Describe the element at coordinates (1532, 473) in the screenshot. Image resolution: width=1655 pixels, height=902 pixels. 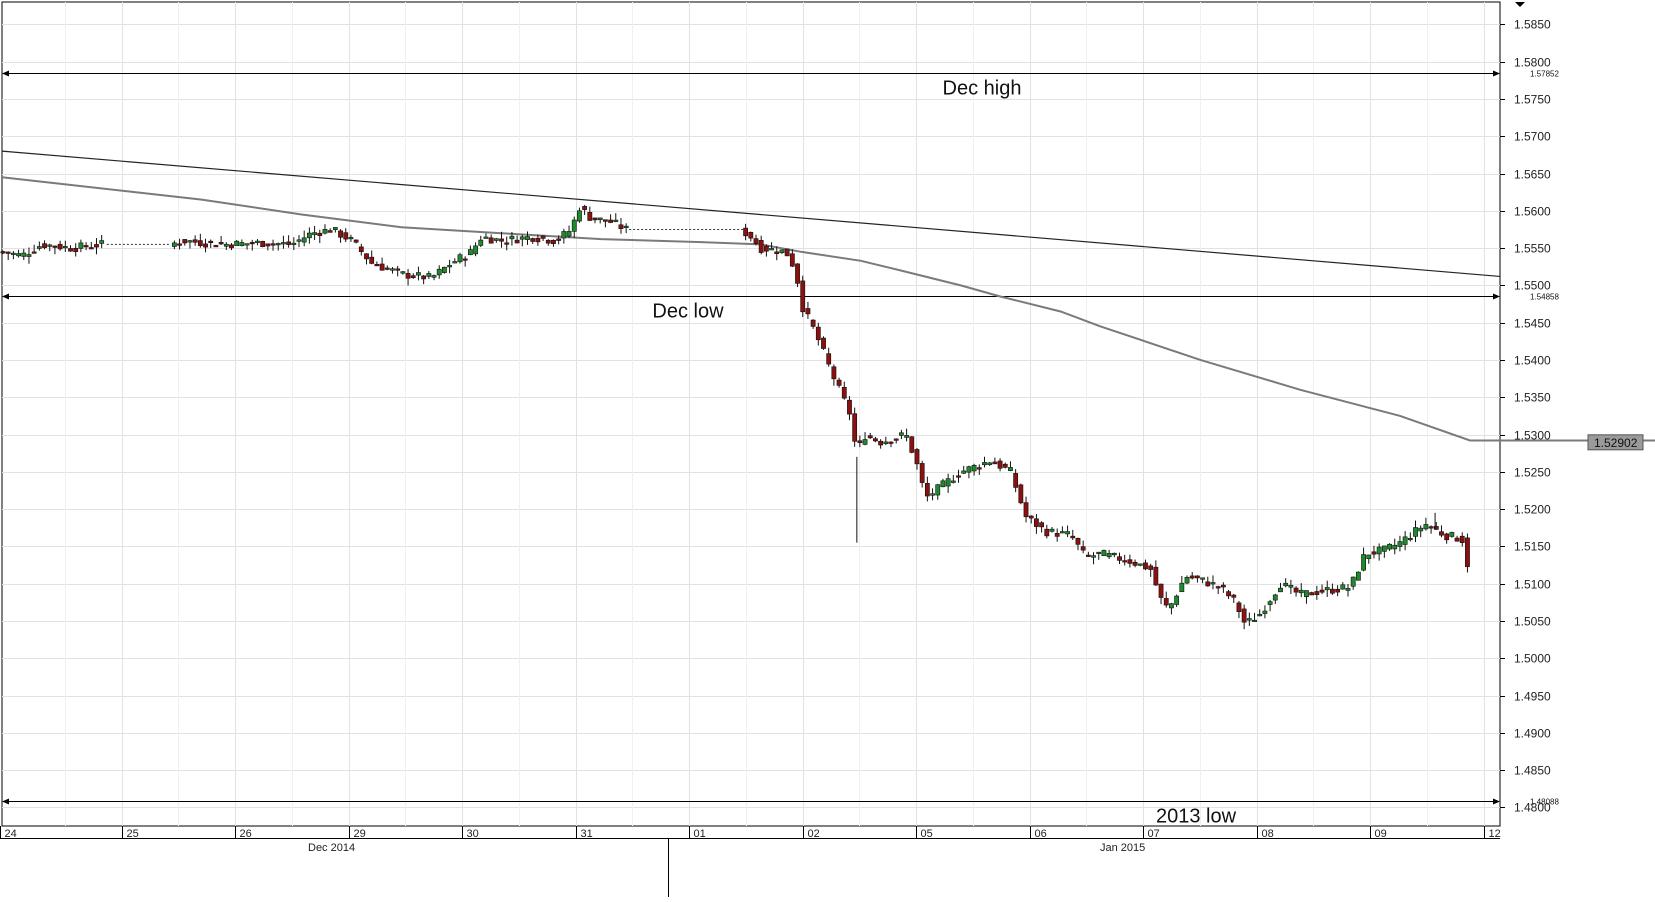
I see `y-tick-label: 1.5250` at that location.